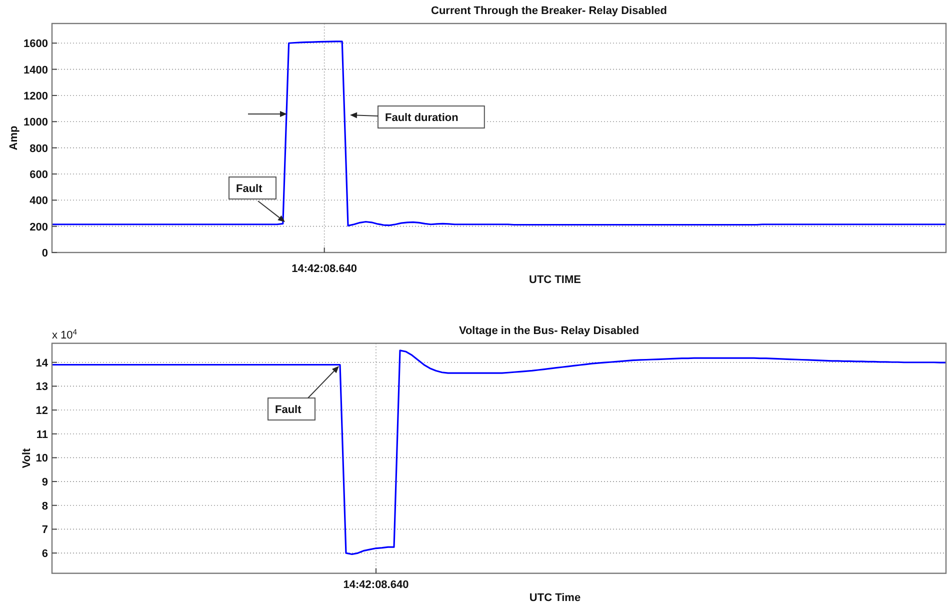  Describe the element at coordinates (39, 148) in the screenshot. I see `y-tick-label: 800` at that location.